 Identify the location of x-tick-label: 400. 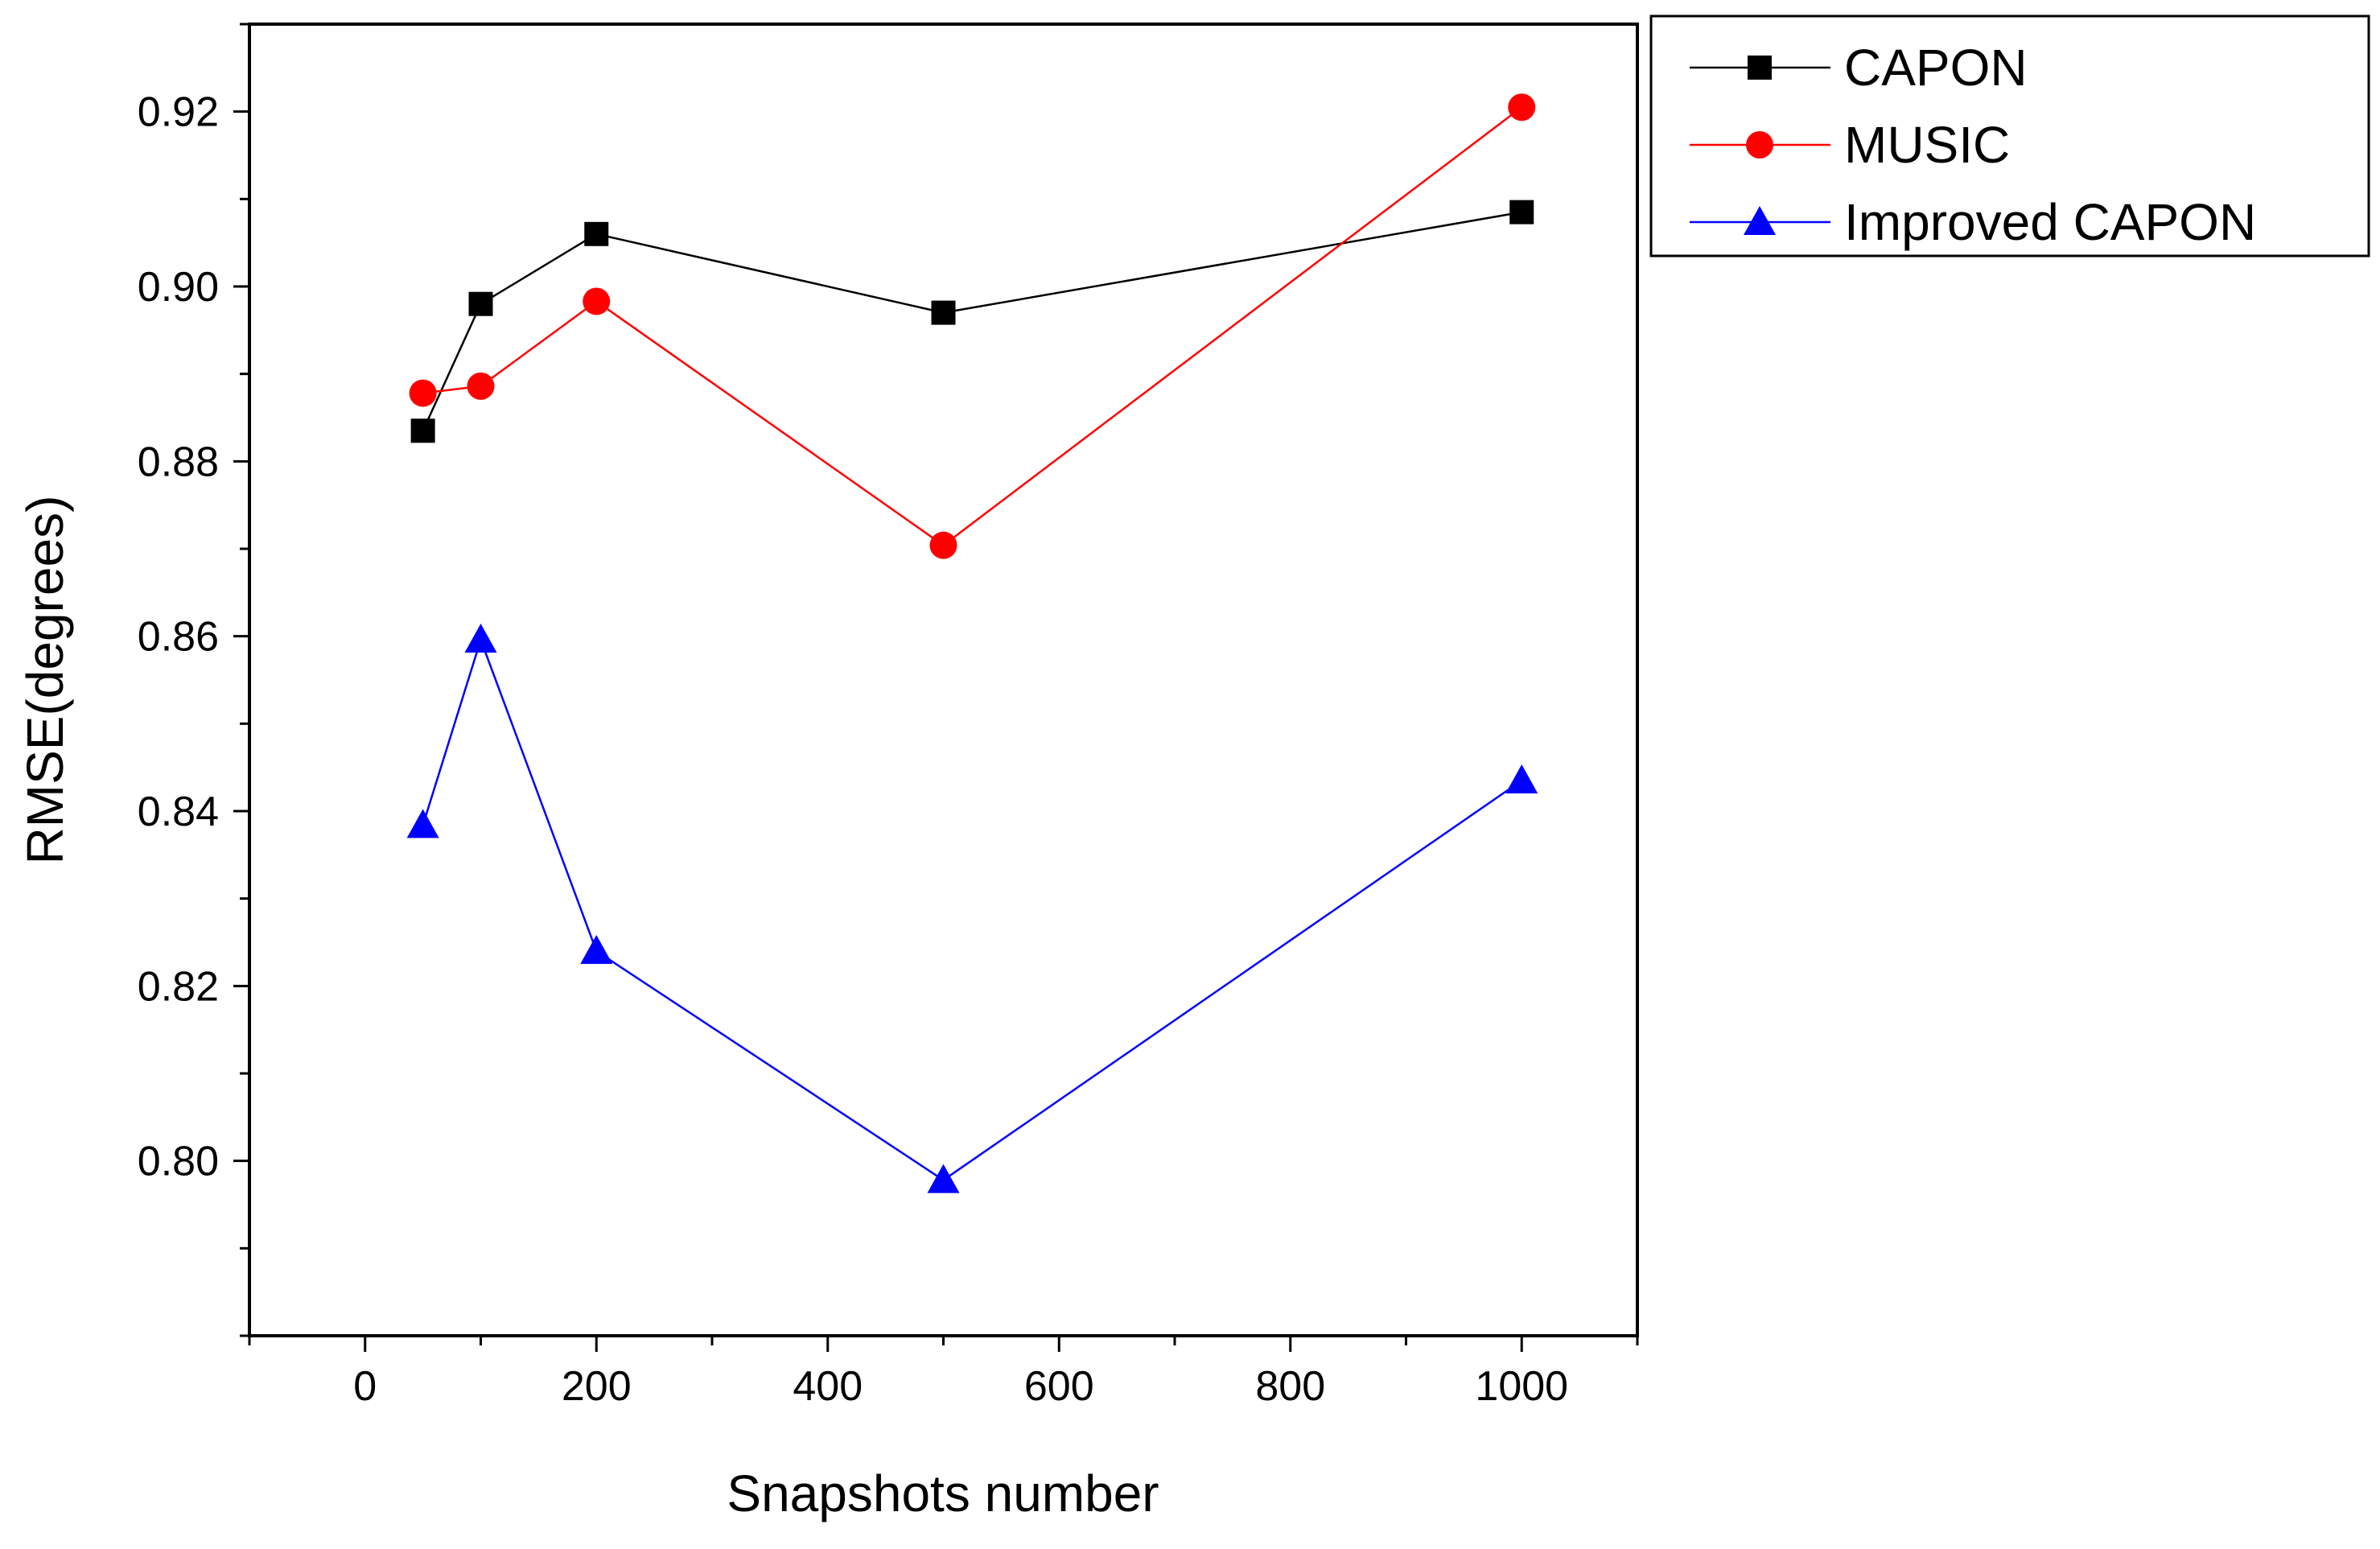
(828, 1386).